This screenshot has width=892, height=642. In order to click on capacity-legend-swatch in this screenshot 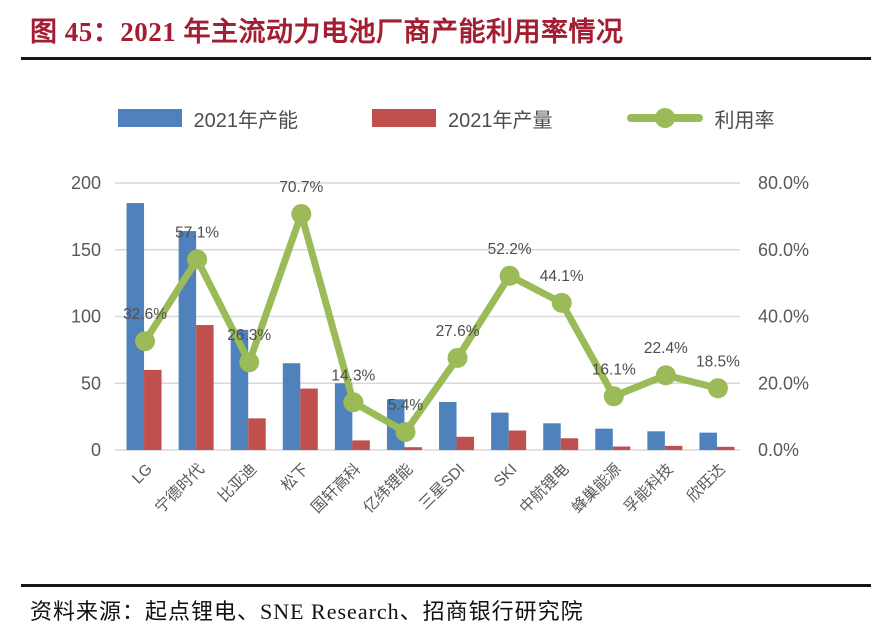, I will do `click(149, 118)`.